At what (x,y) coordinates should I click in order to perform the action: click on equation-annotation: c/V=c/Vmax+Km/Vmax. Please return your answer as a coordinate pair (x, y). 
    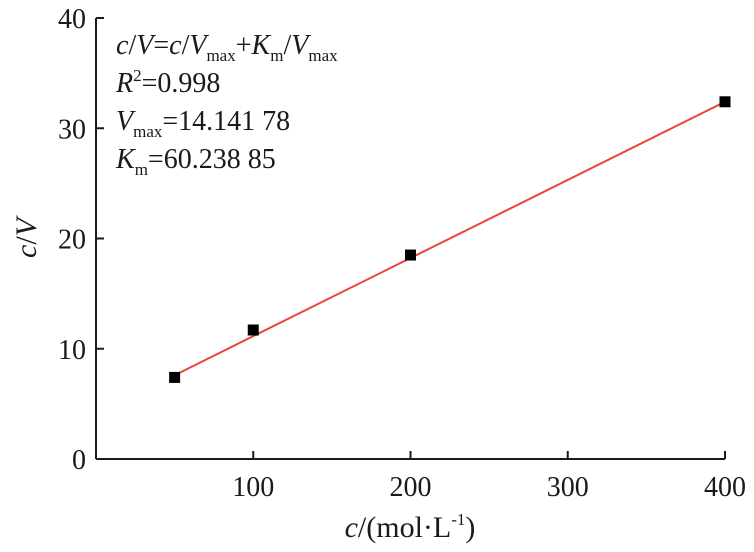
    Looking at the image, I should click on (227, 47).